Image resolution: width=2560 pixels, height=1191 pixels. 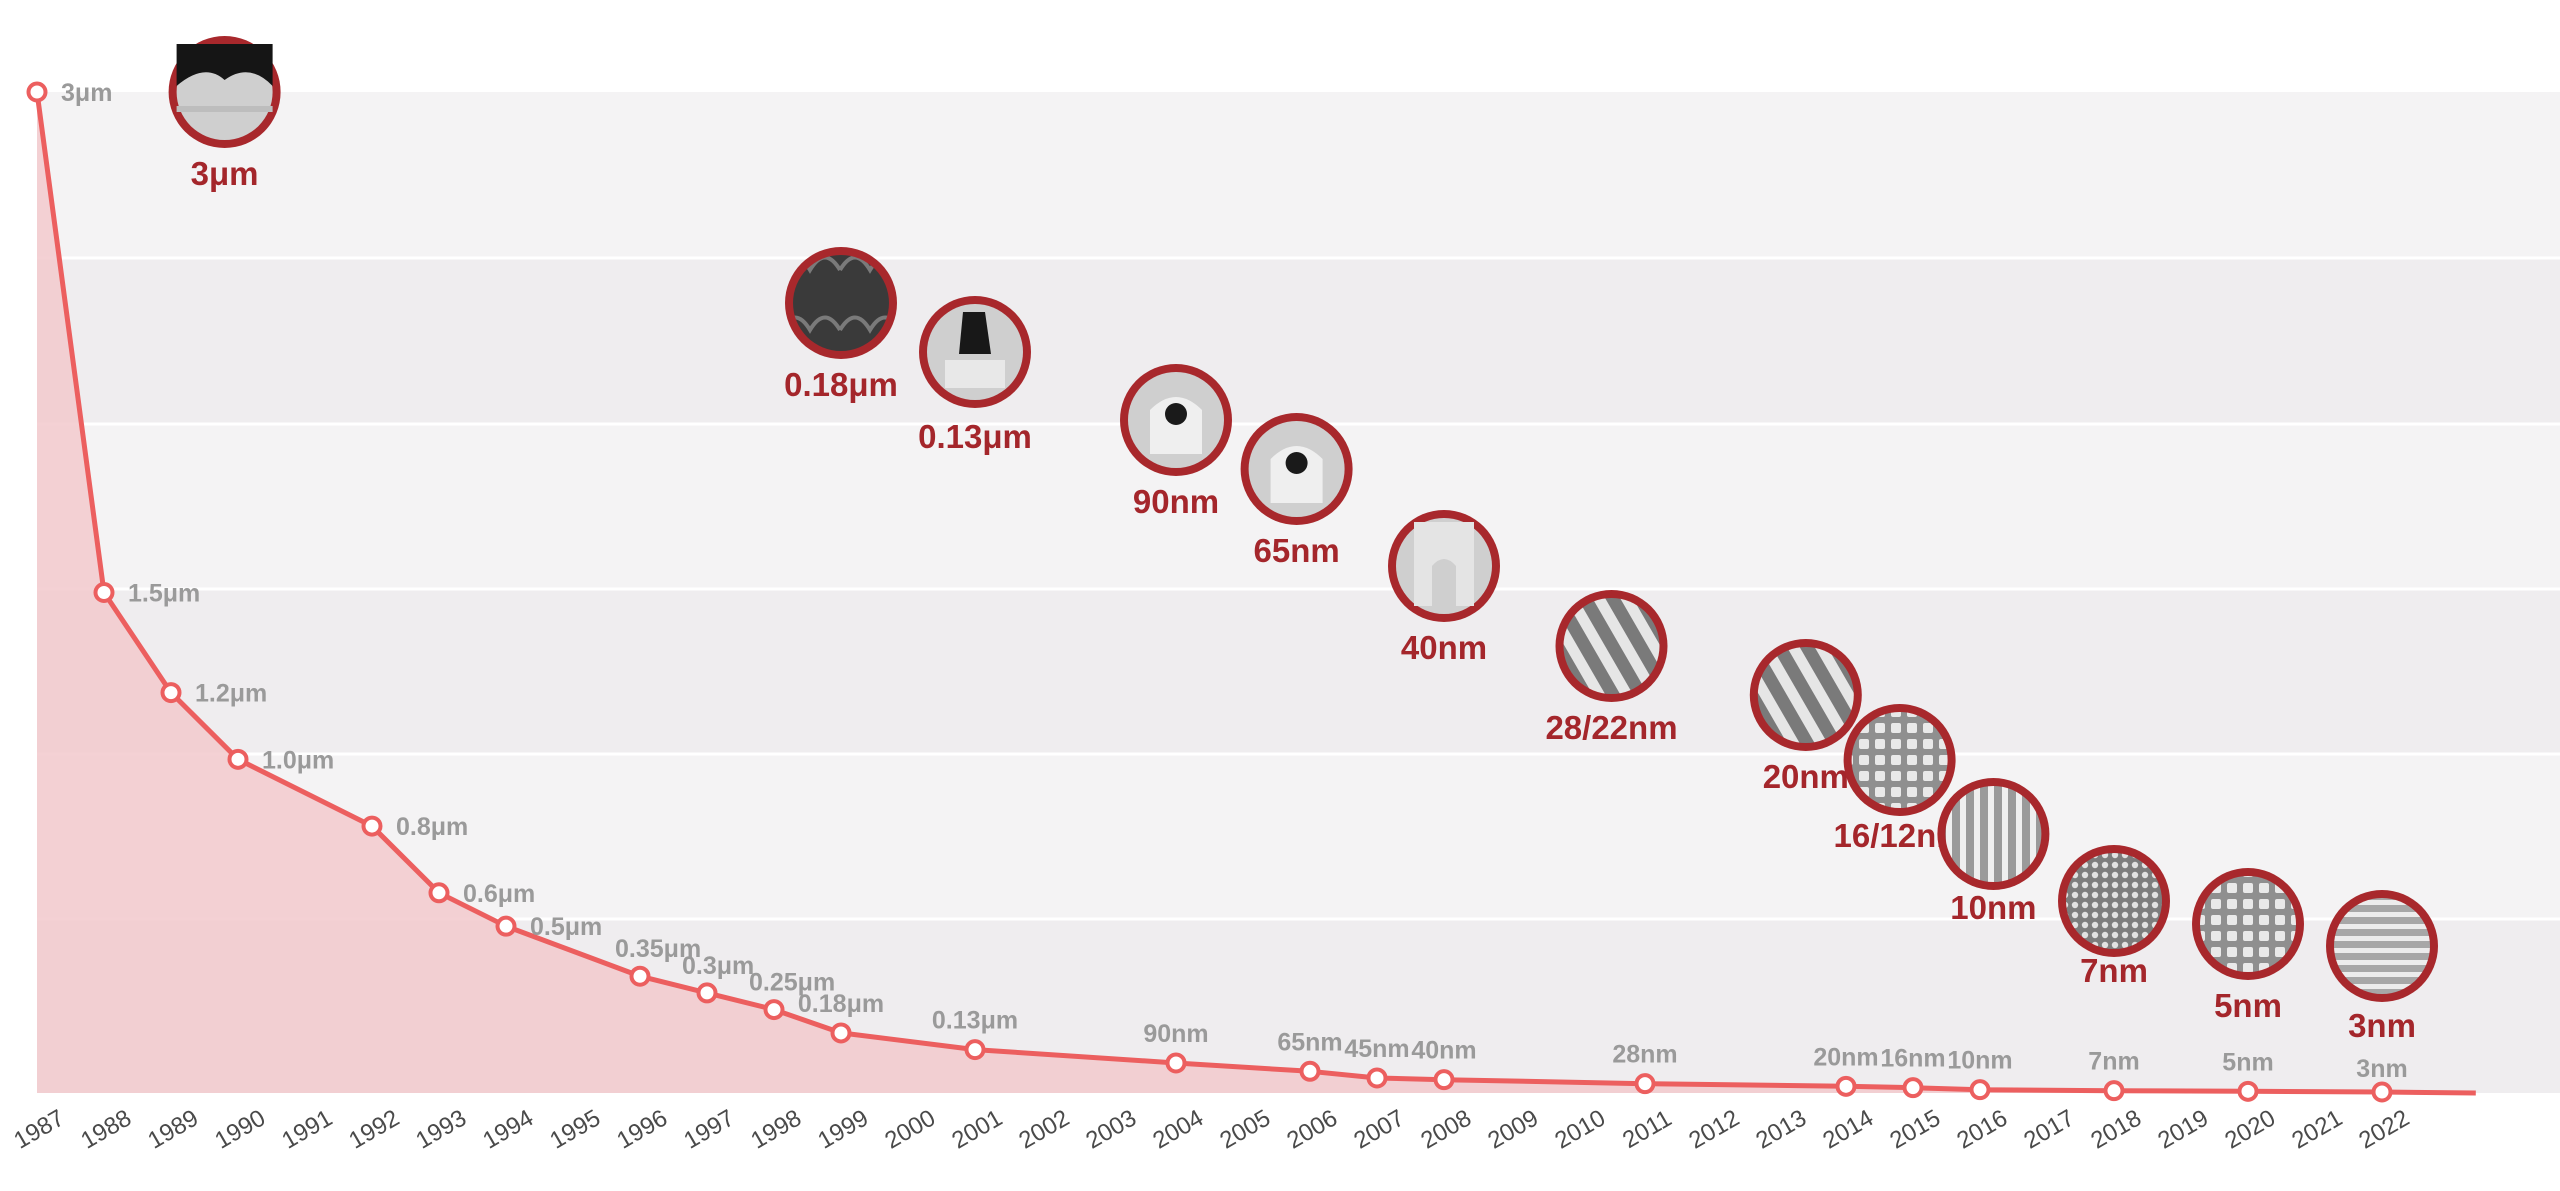 I want to click on data-point-label: 1.2μm, so click(x=231, y=694).